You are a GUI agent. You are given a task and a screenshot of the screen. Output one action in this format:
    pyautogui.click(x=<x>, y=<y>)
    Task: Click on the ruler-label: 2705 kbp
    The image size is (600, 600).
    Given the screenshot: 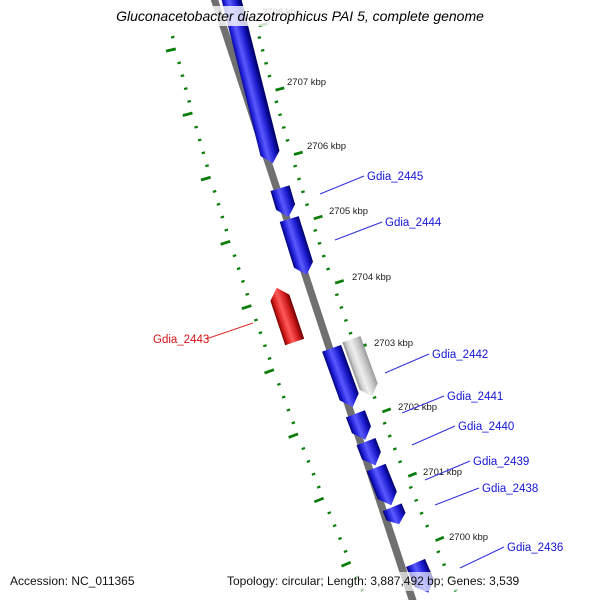 What is the action you would take?
    pyautogui.click(x=348, y=211)
    